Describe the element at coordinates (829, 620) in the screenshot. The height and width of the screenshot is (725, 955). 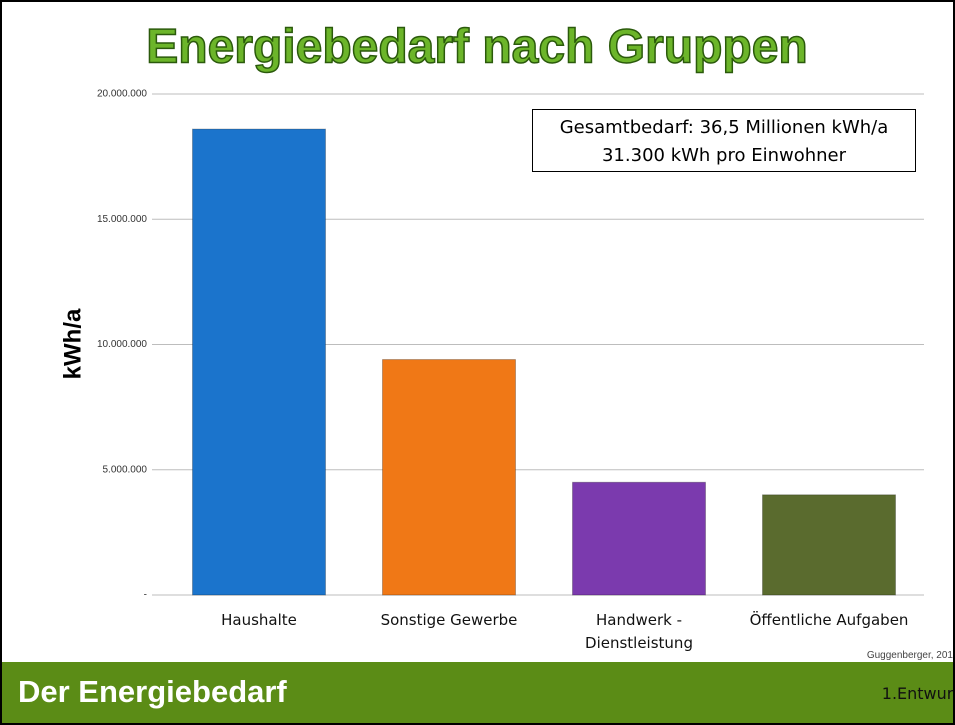
I see `x-tick-label: Öffentliche Aufgaben` at that location.